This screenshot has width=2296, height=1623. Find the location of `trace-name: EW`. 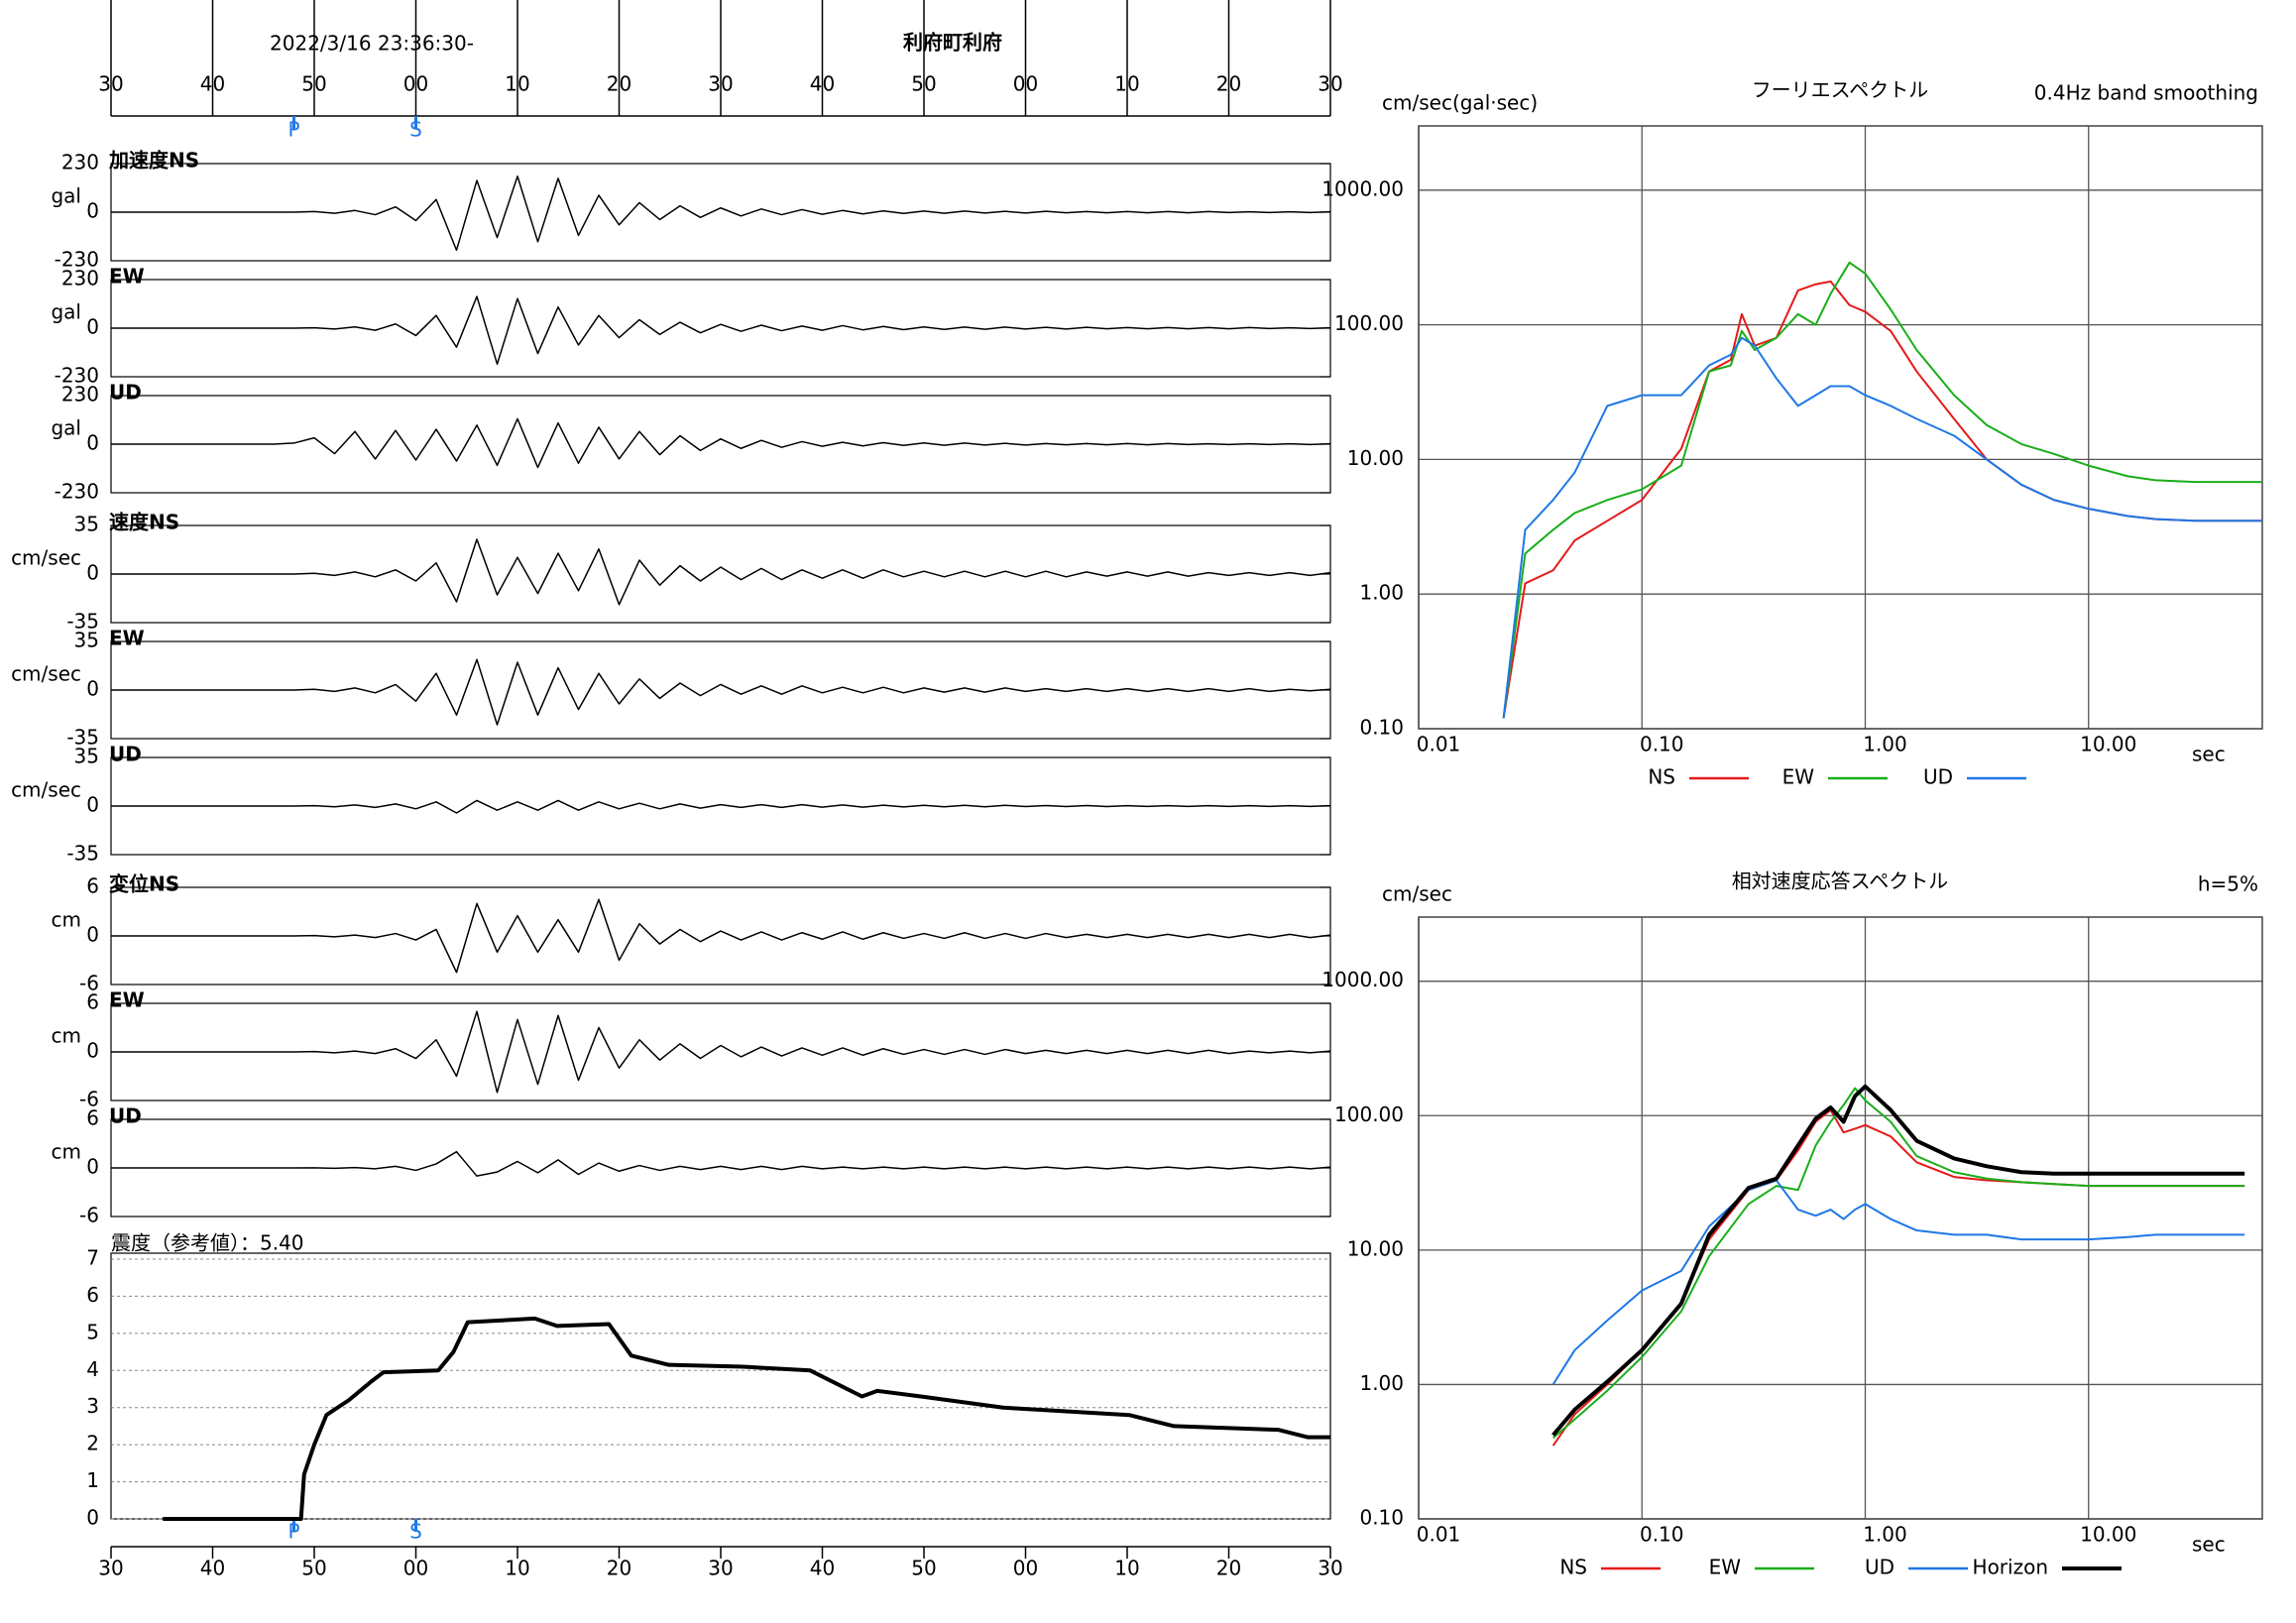

trace-name: EW is located at coordinates (127, 638).